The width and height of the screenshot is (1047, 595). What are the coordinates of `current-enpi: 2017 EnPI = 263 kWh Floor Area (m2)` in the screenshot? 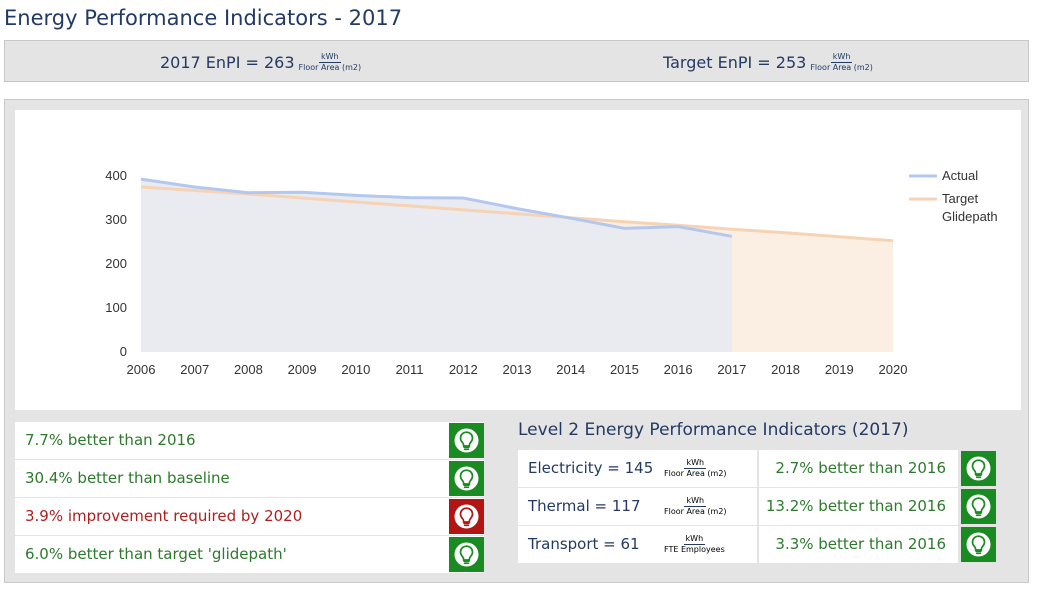 It's located at (260, 62).